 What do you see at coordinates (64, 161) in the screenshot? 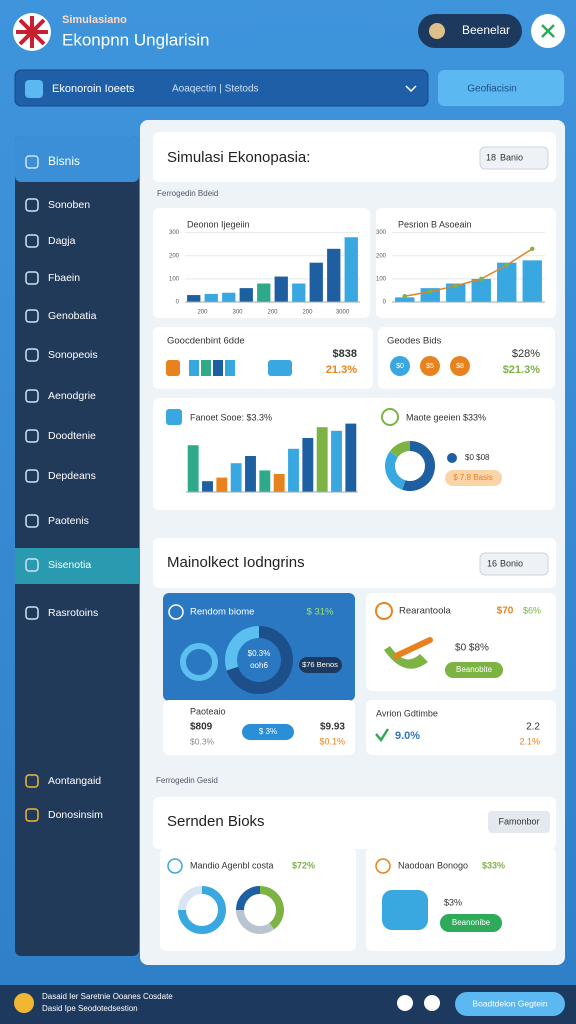
I see `sidebar-item: Bisnis` at bounding box center [64, 161].